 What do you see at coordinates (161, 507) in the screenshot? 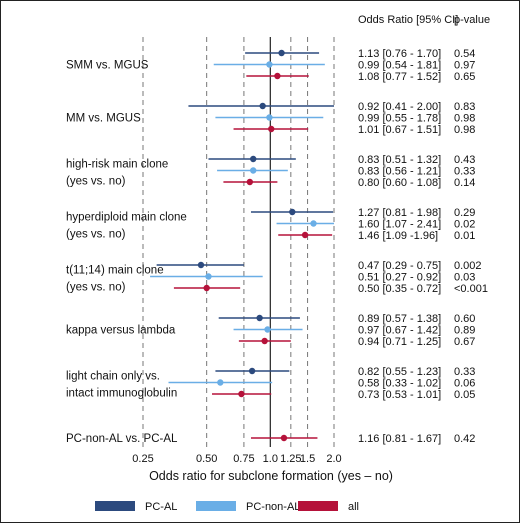
I see `legend-label: PC-AL` at bounding box center [161, 507].